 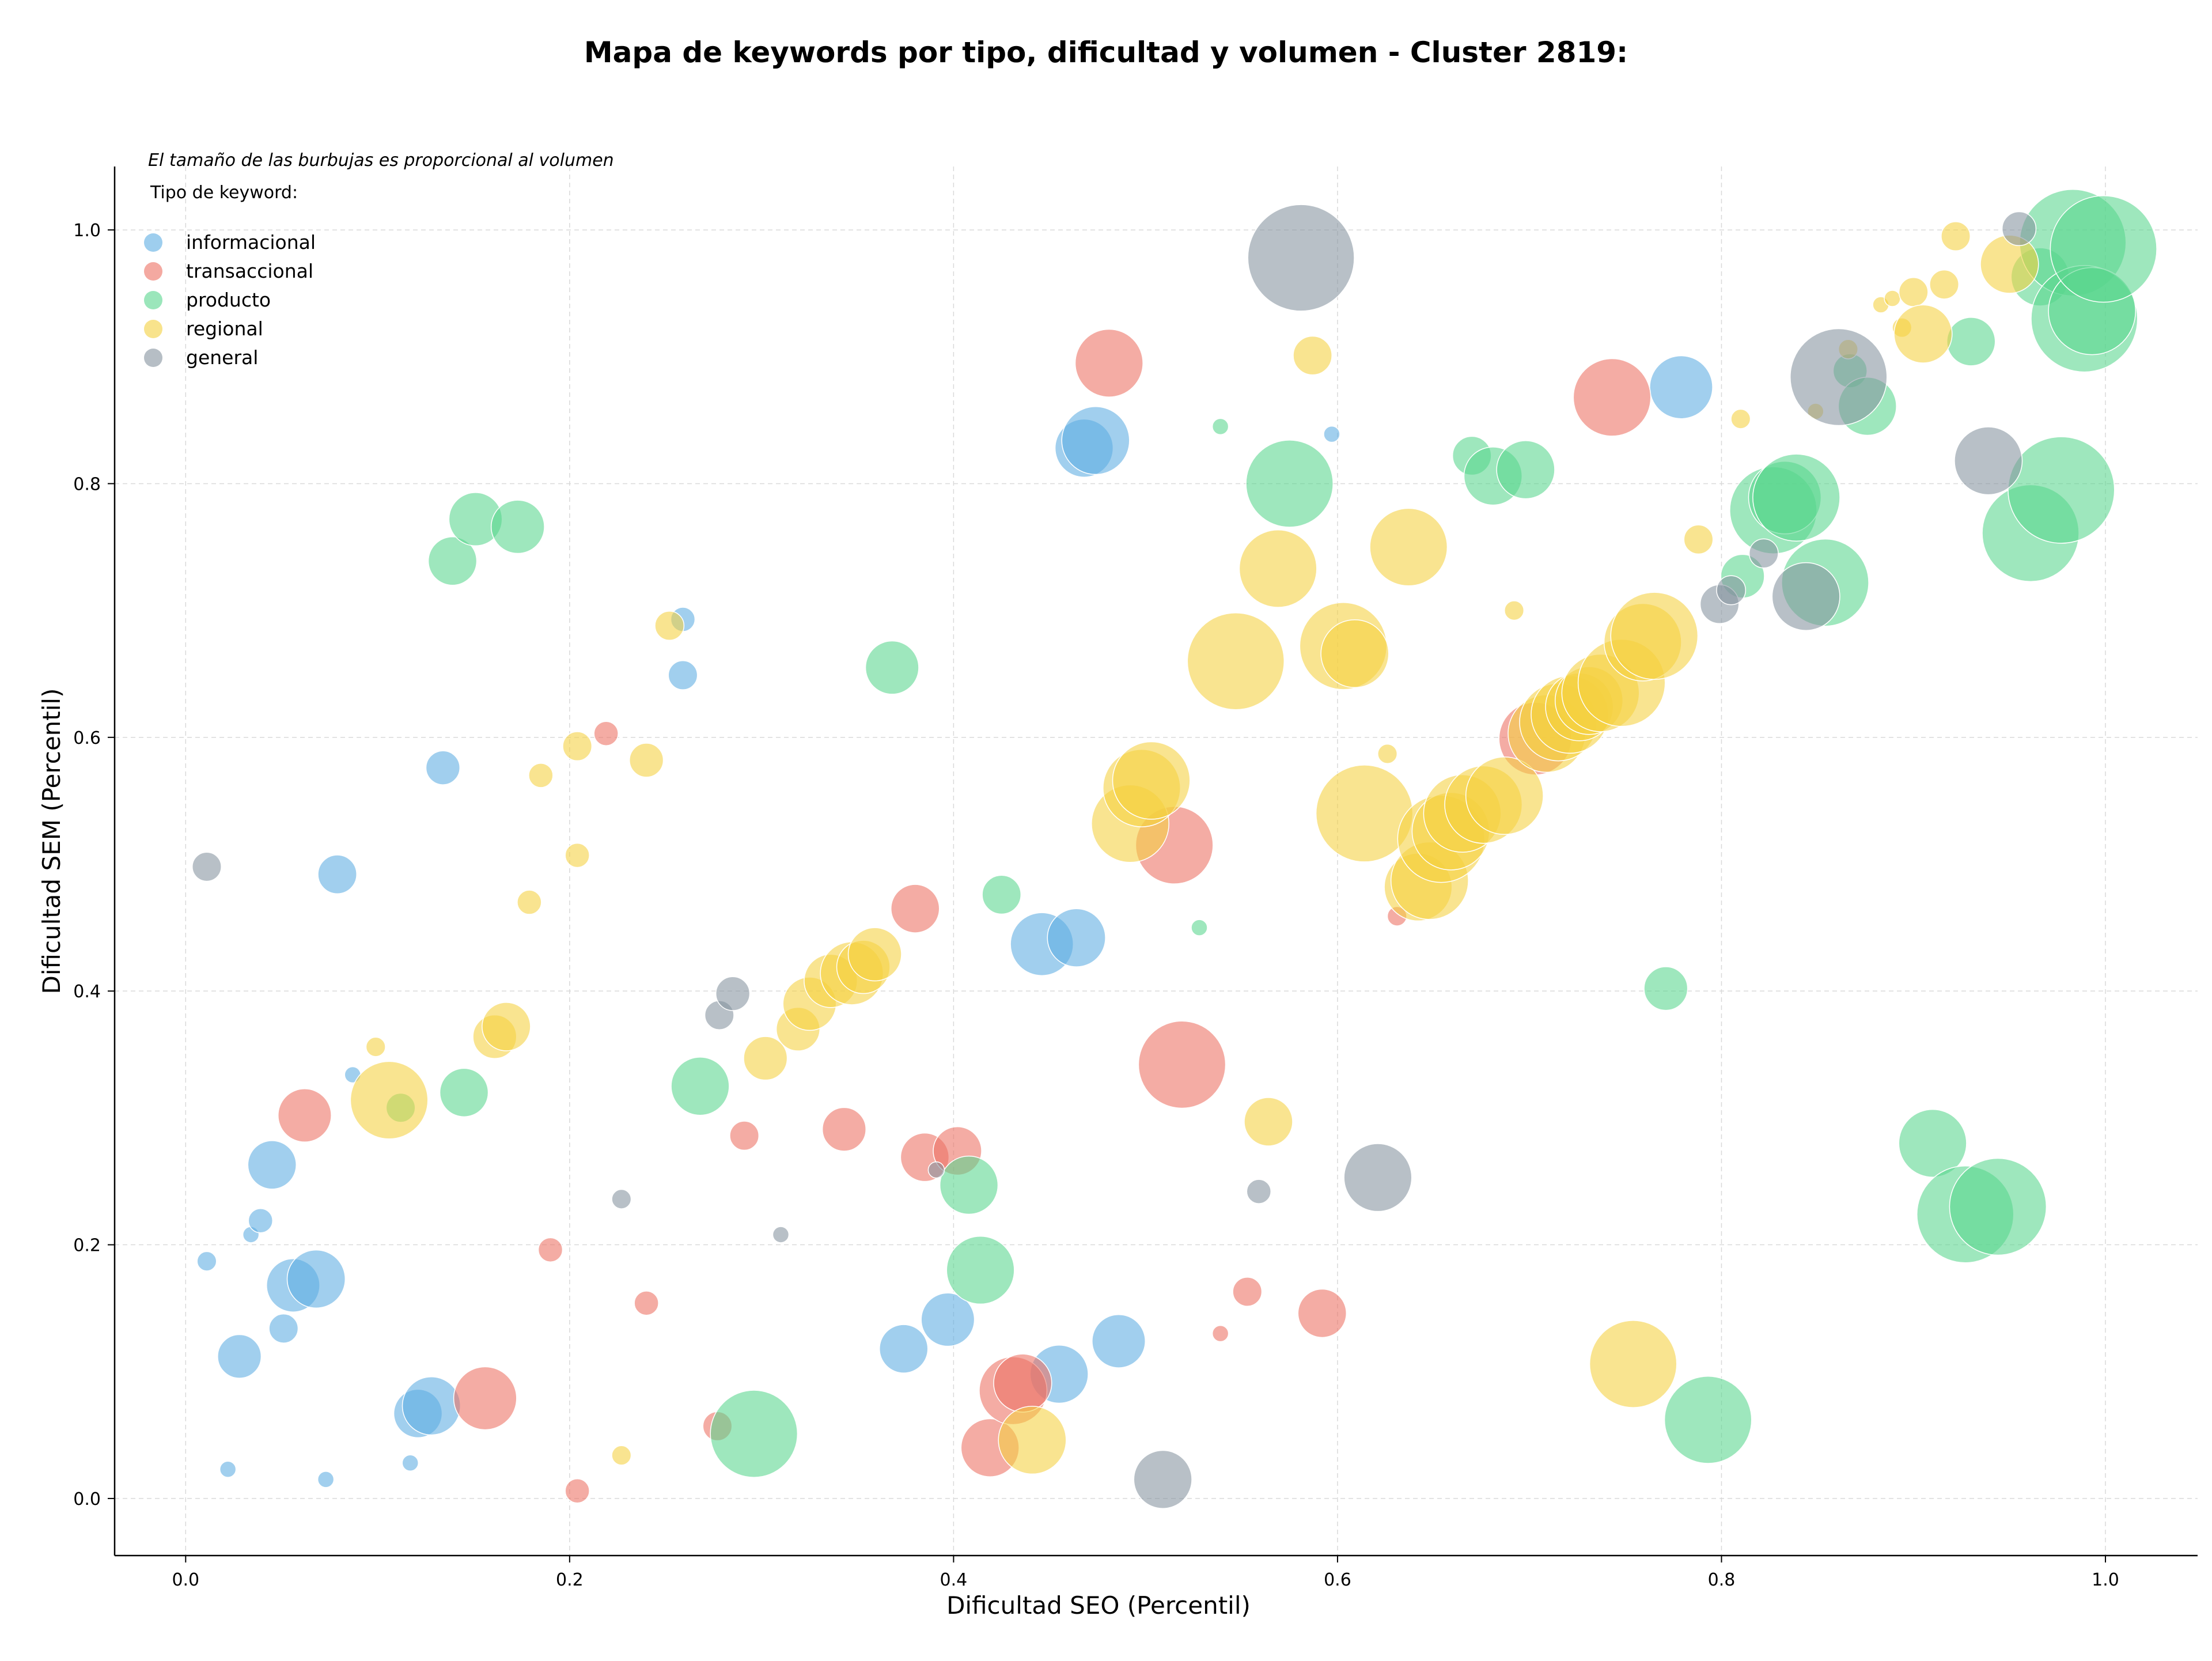 What do you see at coordinates (570, 1580) in the screenshot?
I see `x-tick-label: 0.2` at bounding box center [570, 1580].